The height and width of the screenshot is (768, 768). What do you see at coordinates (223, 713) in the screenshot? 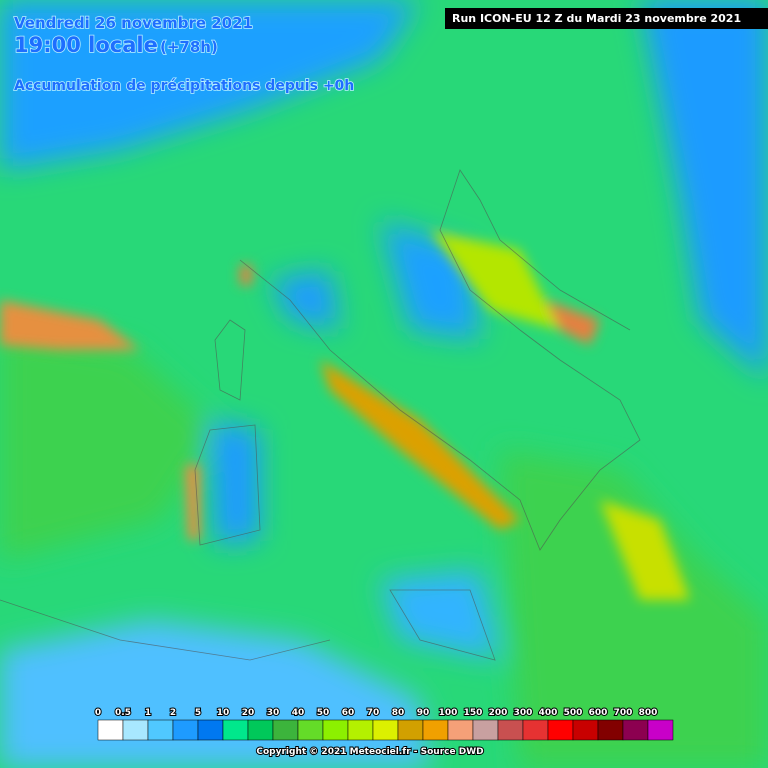
I see `legend-label: 10` at bounding box center [223, 713].